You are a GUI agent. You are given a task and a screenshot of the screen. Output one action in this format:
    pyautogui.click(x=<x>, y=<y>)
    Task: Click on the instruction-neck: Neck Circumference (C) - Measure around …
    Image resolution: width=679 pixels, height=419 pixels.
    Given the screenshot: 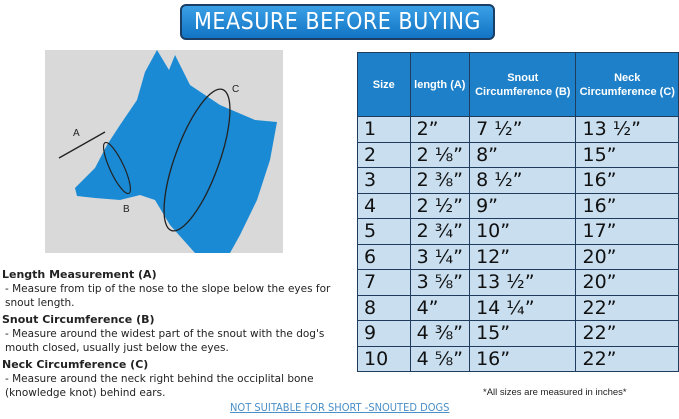 What is the action you would take?
    pyautogui.click(x=179, y=379)
    